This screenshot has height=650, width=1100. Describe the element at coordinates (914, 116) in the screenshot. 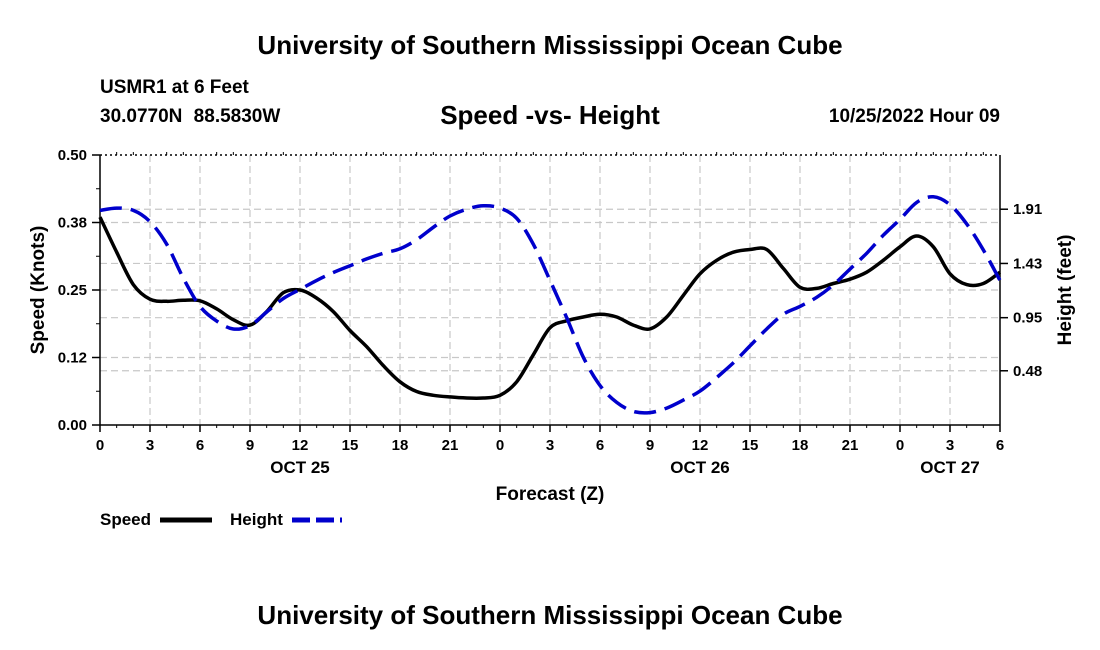

I see `datetime-label: 10/25/2022 Hour 09` at that location.